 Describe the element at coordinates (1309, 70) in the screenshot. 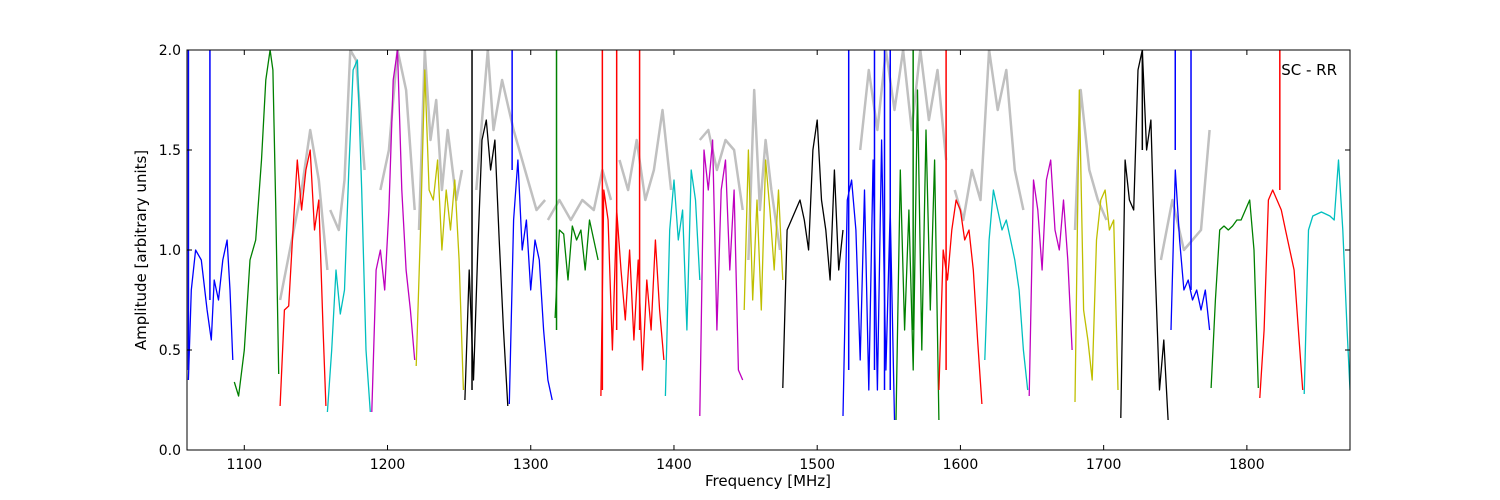

I see `annotation-label: SC - RR` at that location.